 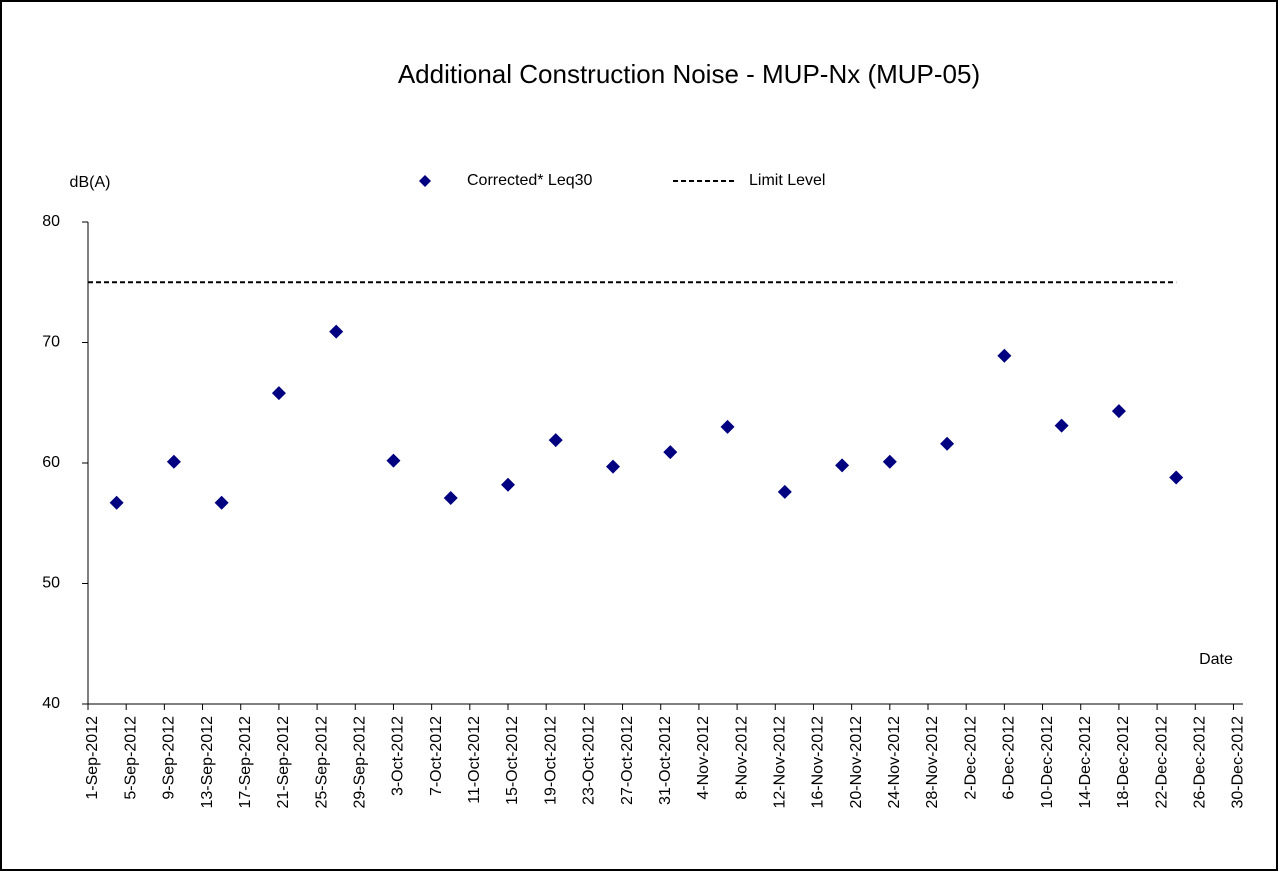 What do you see at coordinates (1161, 762) in the screenshot?
I see `x-tick-label: 22-Dec-2012` at bounding box center [1161, 762].